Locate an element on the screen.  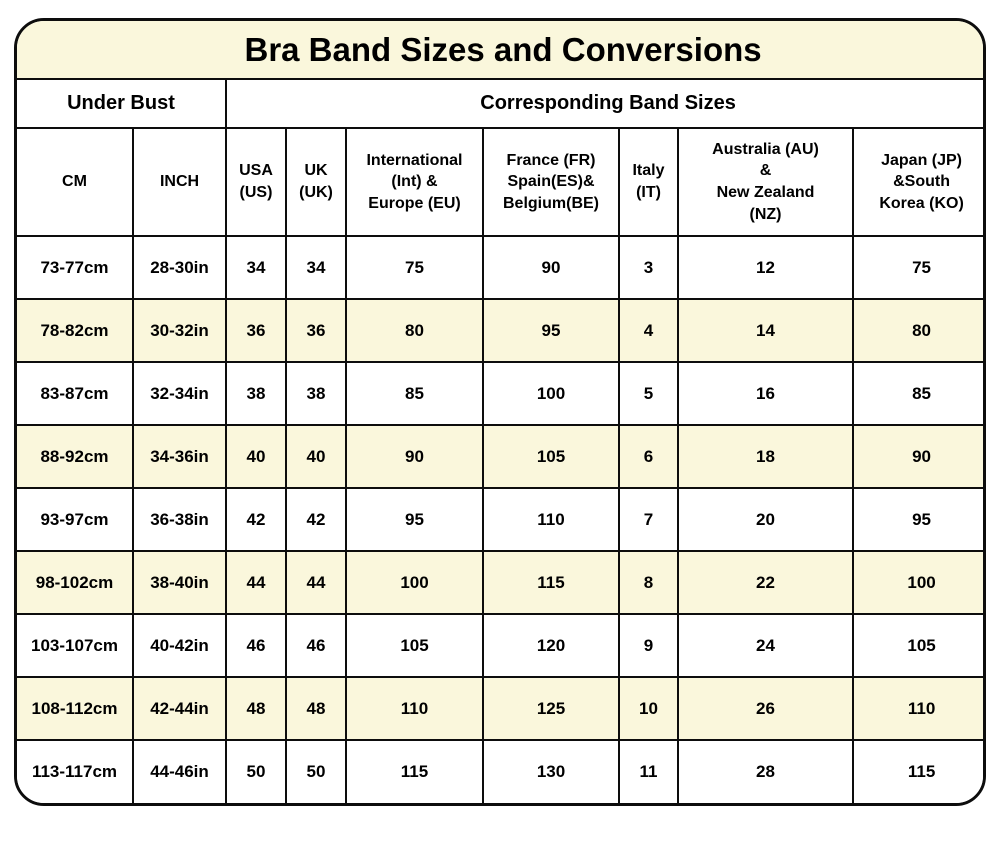
column-header-italy: Italy (IT) is located at coordinates (648, 182).